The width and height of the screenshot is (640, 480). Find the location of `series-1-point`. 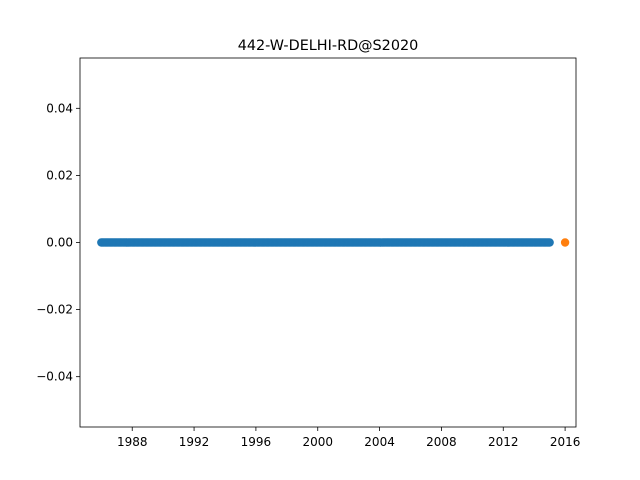

series-1-point is located at coordinates (565, 242).